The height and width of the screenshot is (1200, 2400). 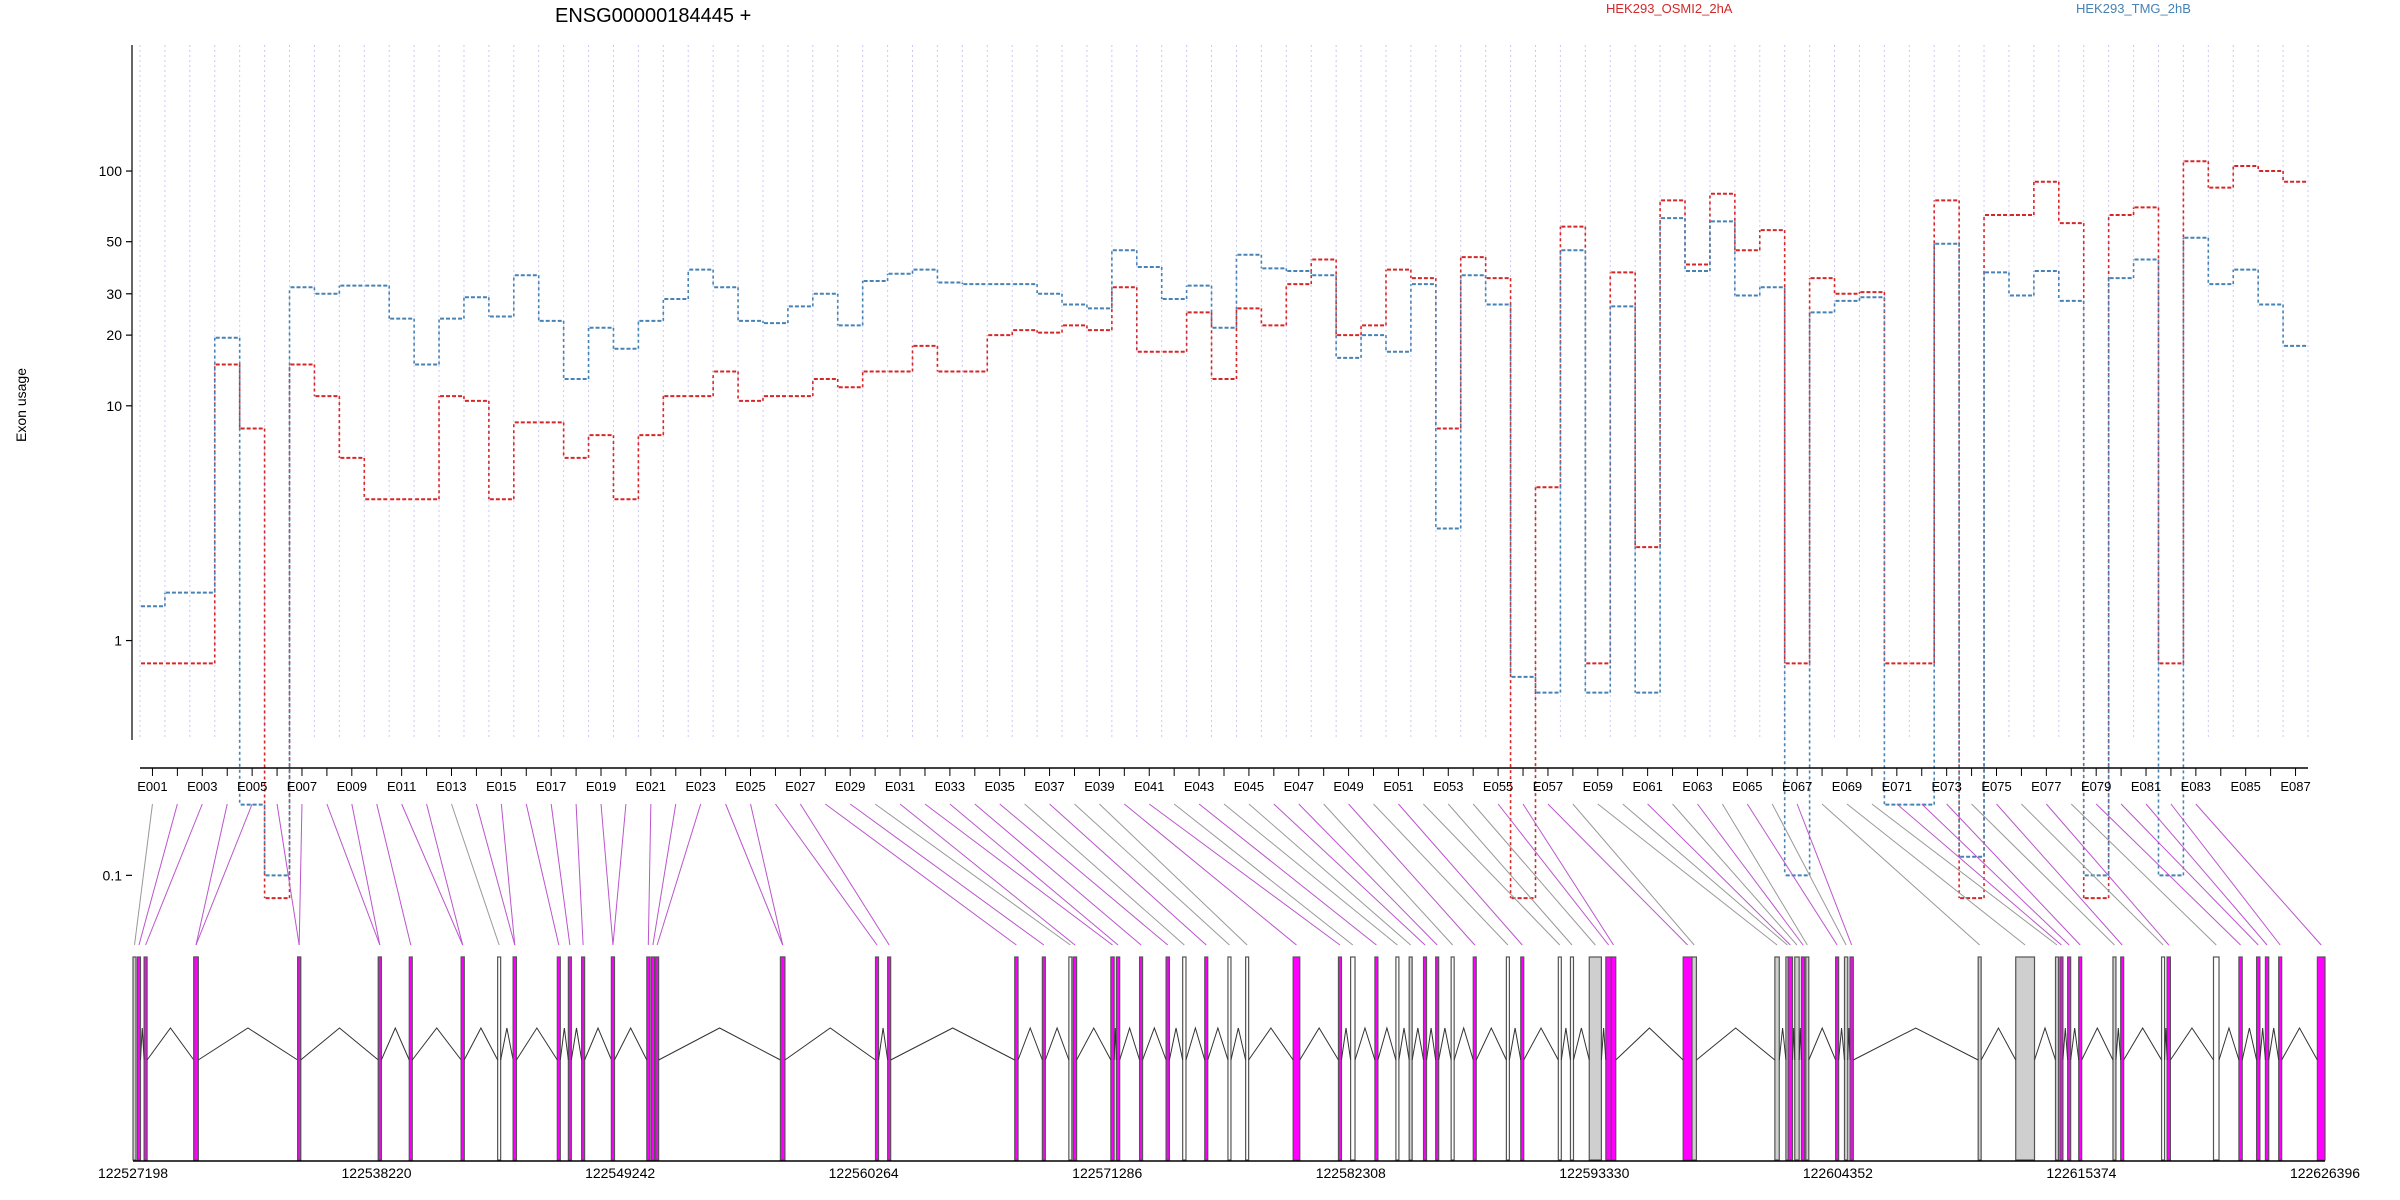 I want to click on x-tick-label: E087, so click(x=2295, y=786).